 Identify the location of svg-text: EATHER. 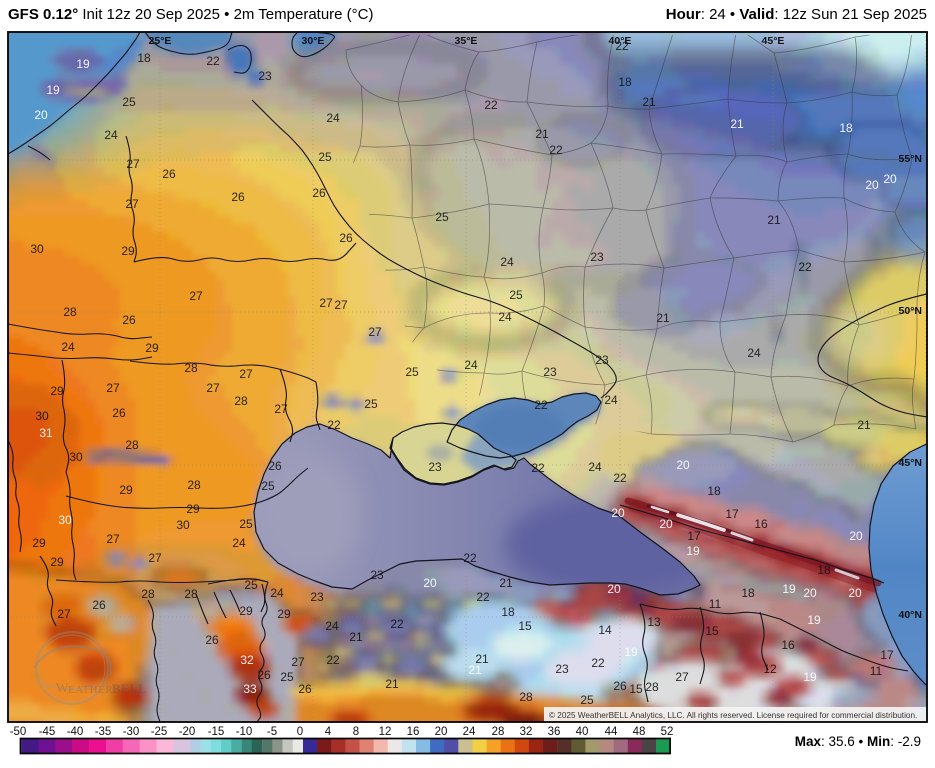
(90, 690).